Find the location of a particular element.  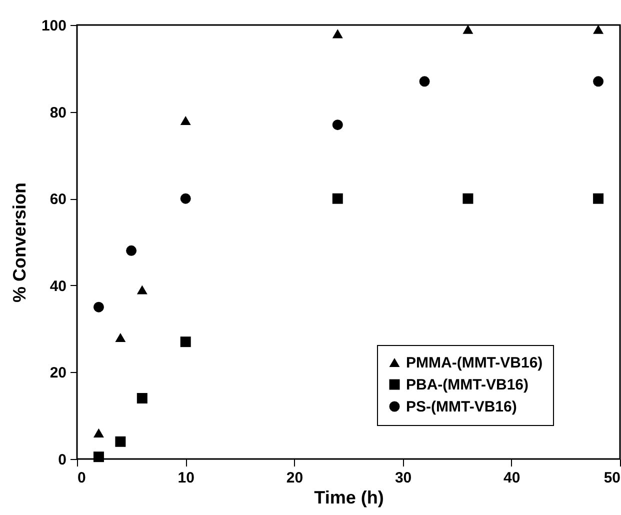

legend-label: PBA-(MMT-VB16) is located at coordinates (467, 385).